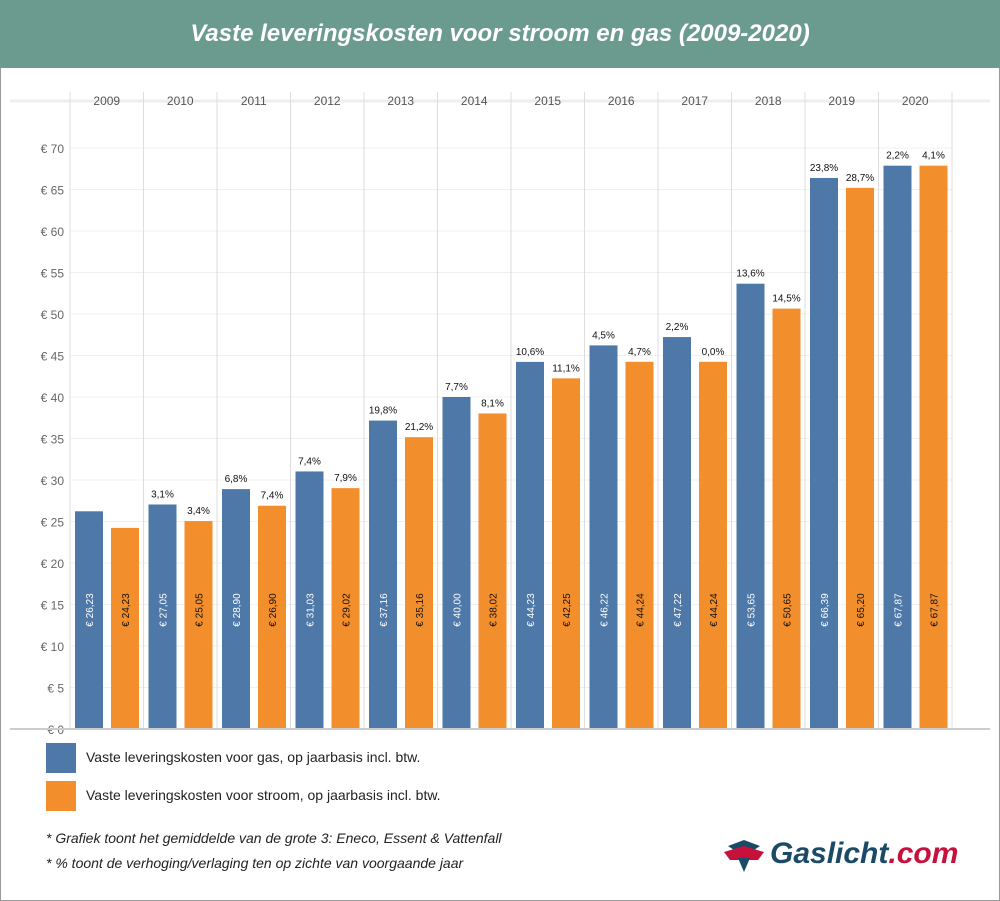 The image size is (1000, 901). What do you see at coordinates (164, 610) in the screenshot?
I see `value-label: € 27,05` at bounding box center [164, 610].